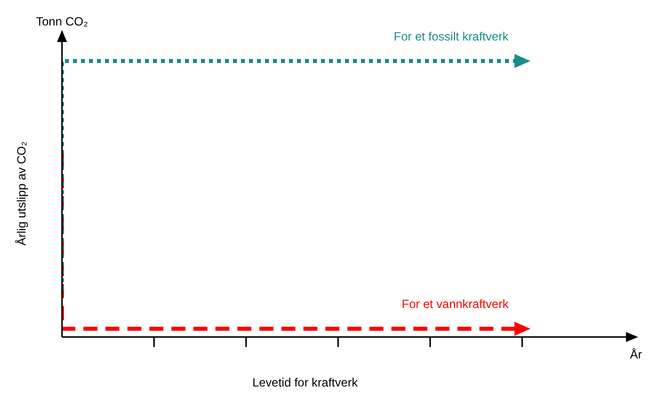 The height and width of the screenshot is (407, 656). Describe the element at coordinates (21, 193) in the screenshot. I see `y-axis-title: Årlig utslipp av CO₂` at that location.